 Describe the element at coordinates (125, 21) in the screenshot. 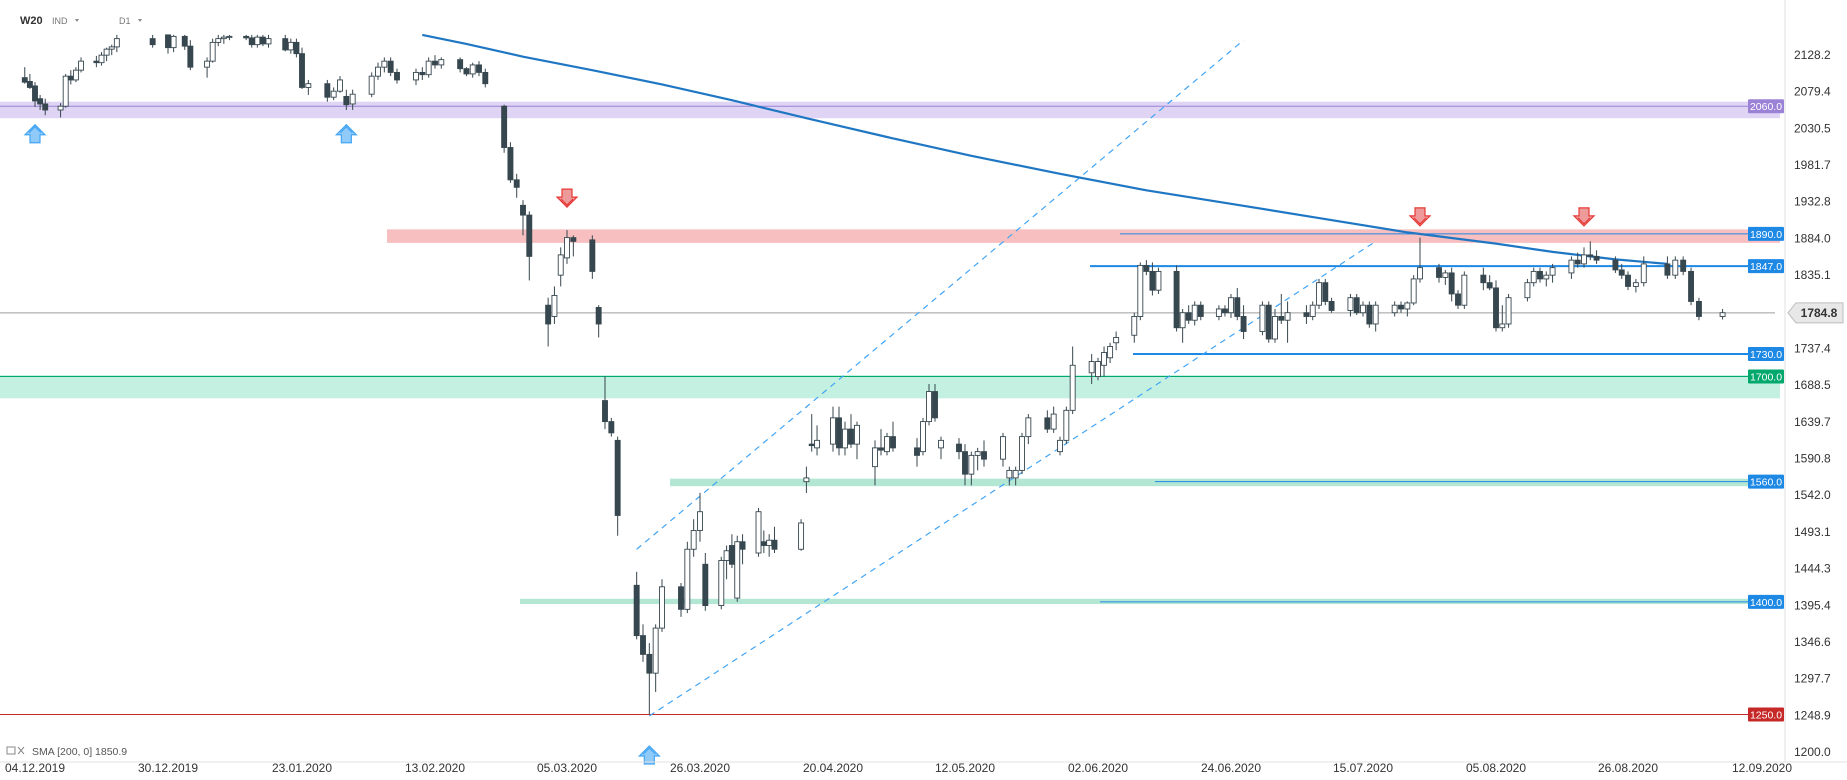

I see `interval-label: D1` at that location.